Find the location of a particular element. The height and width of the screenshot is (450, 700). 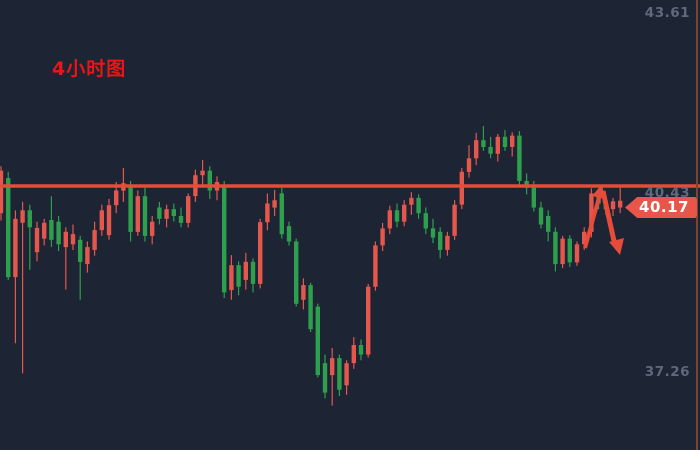

price-axis-label-bottom: 37.26 is located at coordinates (667, 372).